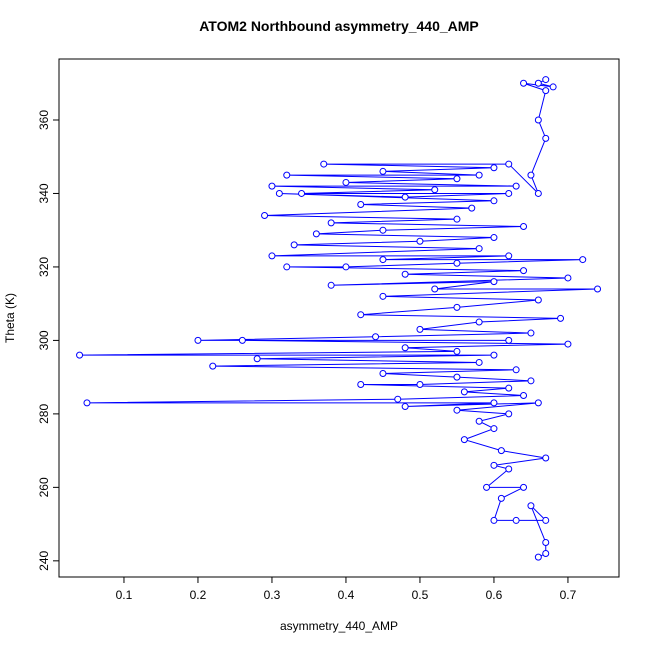  What do you see at coordinates (420, 595) in the screenshot?
I see `x-tick-label: 0.5` at bounding box center [420, 595].